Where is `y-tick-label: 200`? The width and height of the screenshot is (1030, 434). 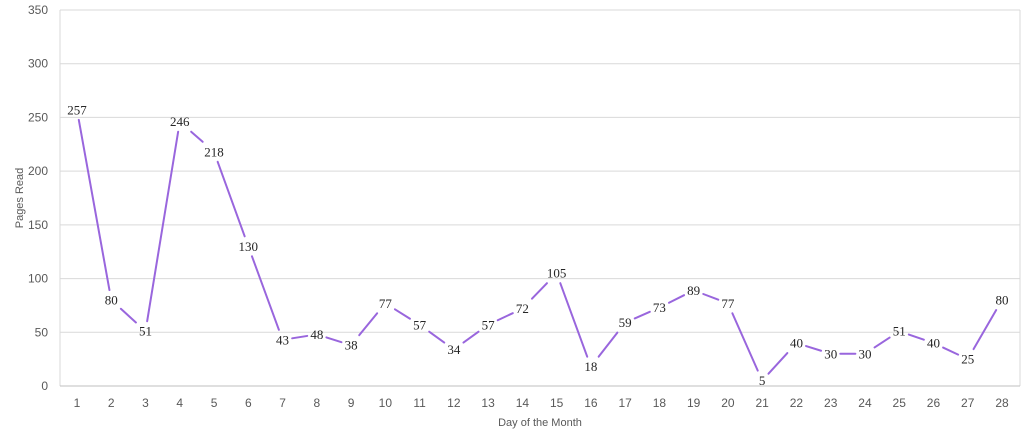
y-tick-label: 200 is located at coordinates (38, 171).